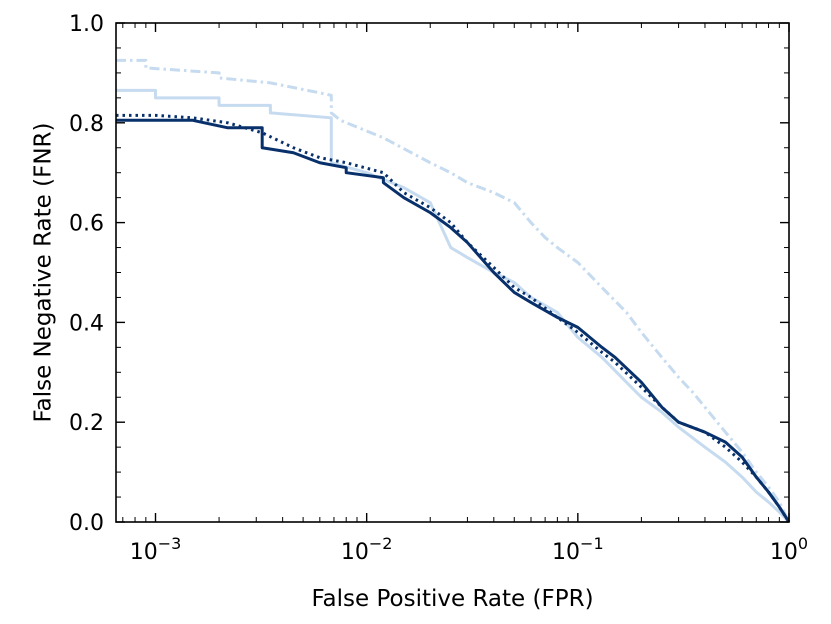  I want to click on y-tick-label: 0.8, so click(86, 124).